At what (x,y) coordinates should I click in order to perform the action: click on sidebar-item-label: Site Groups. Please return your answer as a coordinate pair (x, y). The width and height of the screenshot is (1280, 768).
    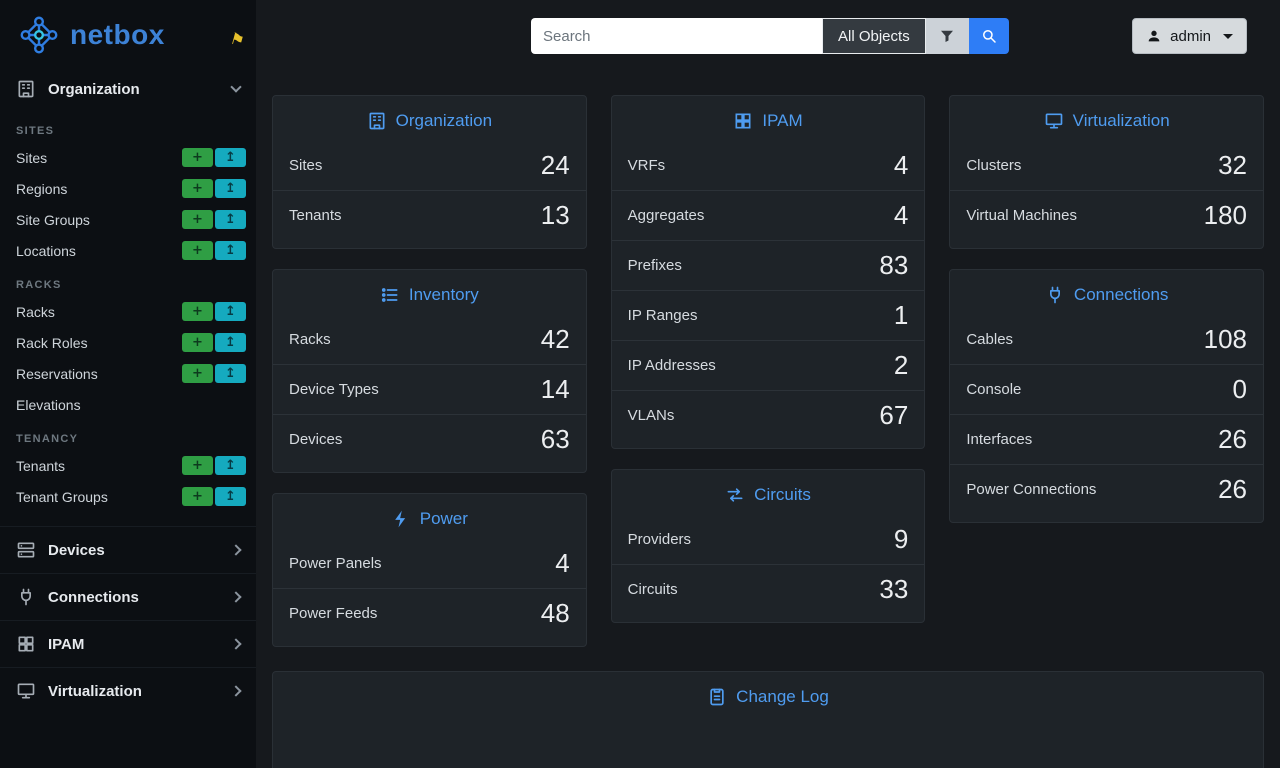
    Looking at the image, I should click on (53, 219).